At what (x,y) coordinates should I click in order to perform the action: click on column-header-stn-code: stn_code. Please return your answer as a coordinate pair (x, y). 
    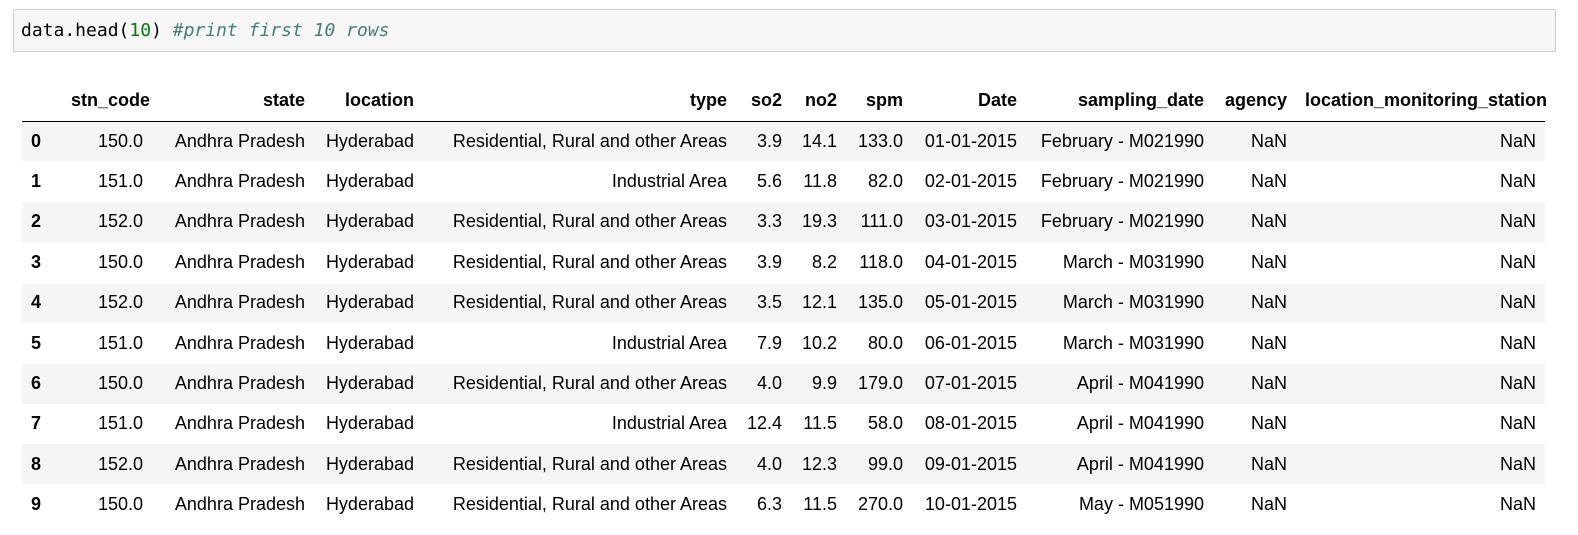
    Looking at the image, I should click on (107, 101).